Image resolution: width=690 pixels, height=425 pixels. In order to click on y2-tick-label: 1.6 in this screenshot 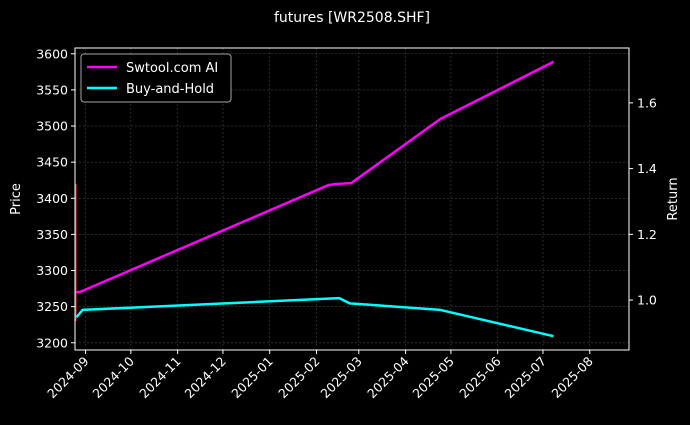, I will do `click(647, 102)`.